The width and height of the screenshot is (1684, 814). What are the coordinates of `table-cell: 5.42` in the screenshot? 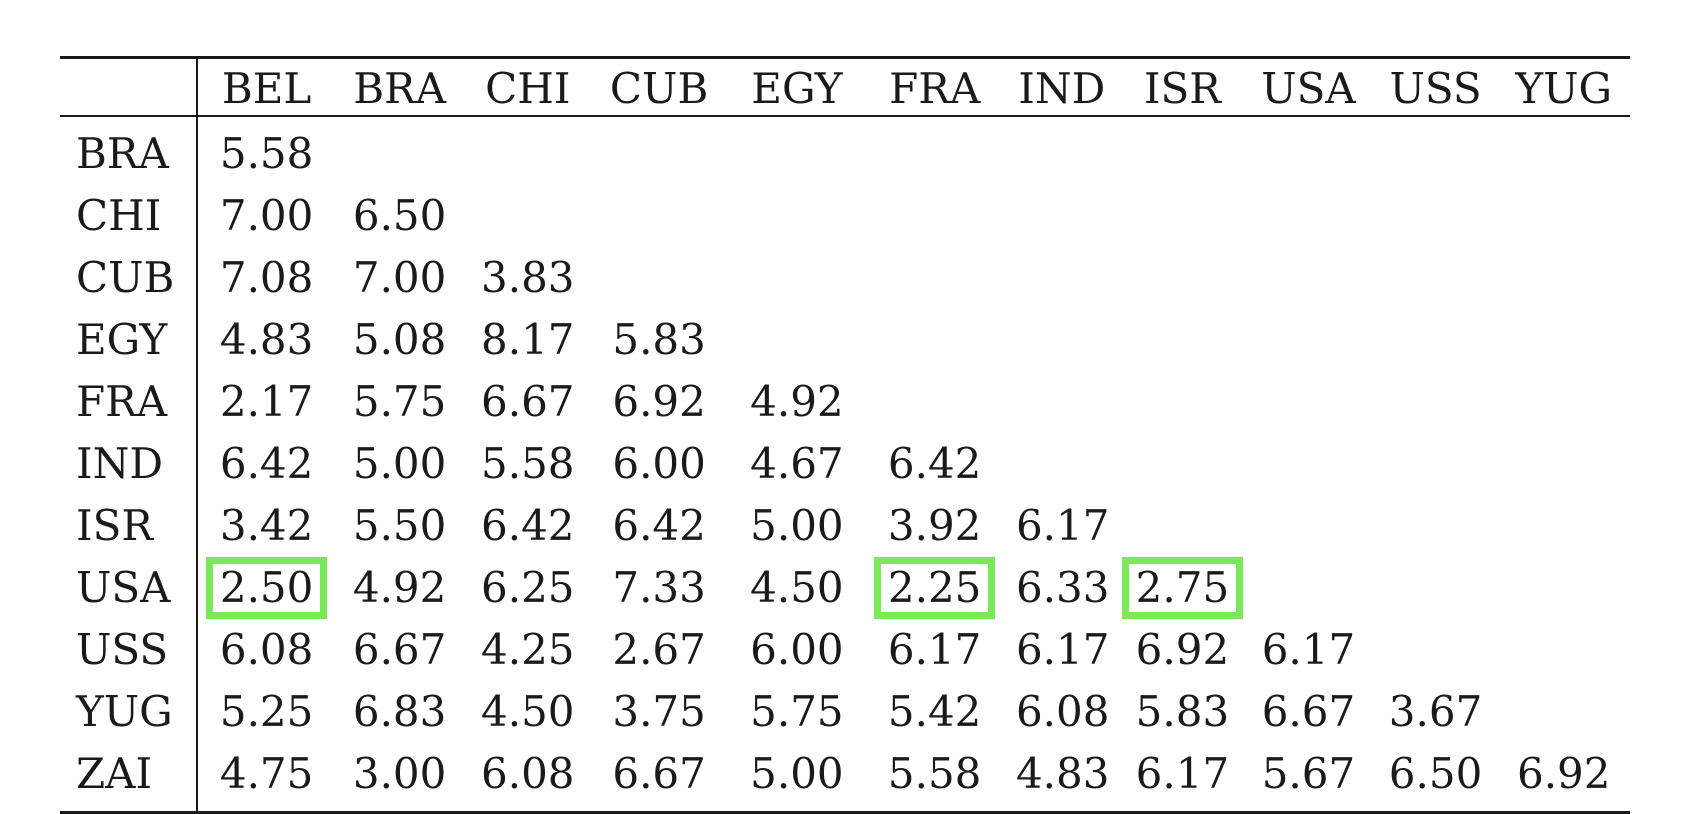 It's located at (934, 712).